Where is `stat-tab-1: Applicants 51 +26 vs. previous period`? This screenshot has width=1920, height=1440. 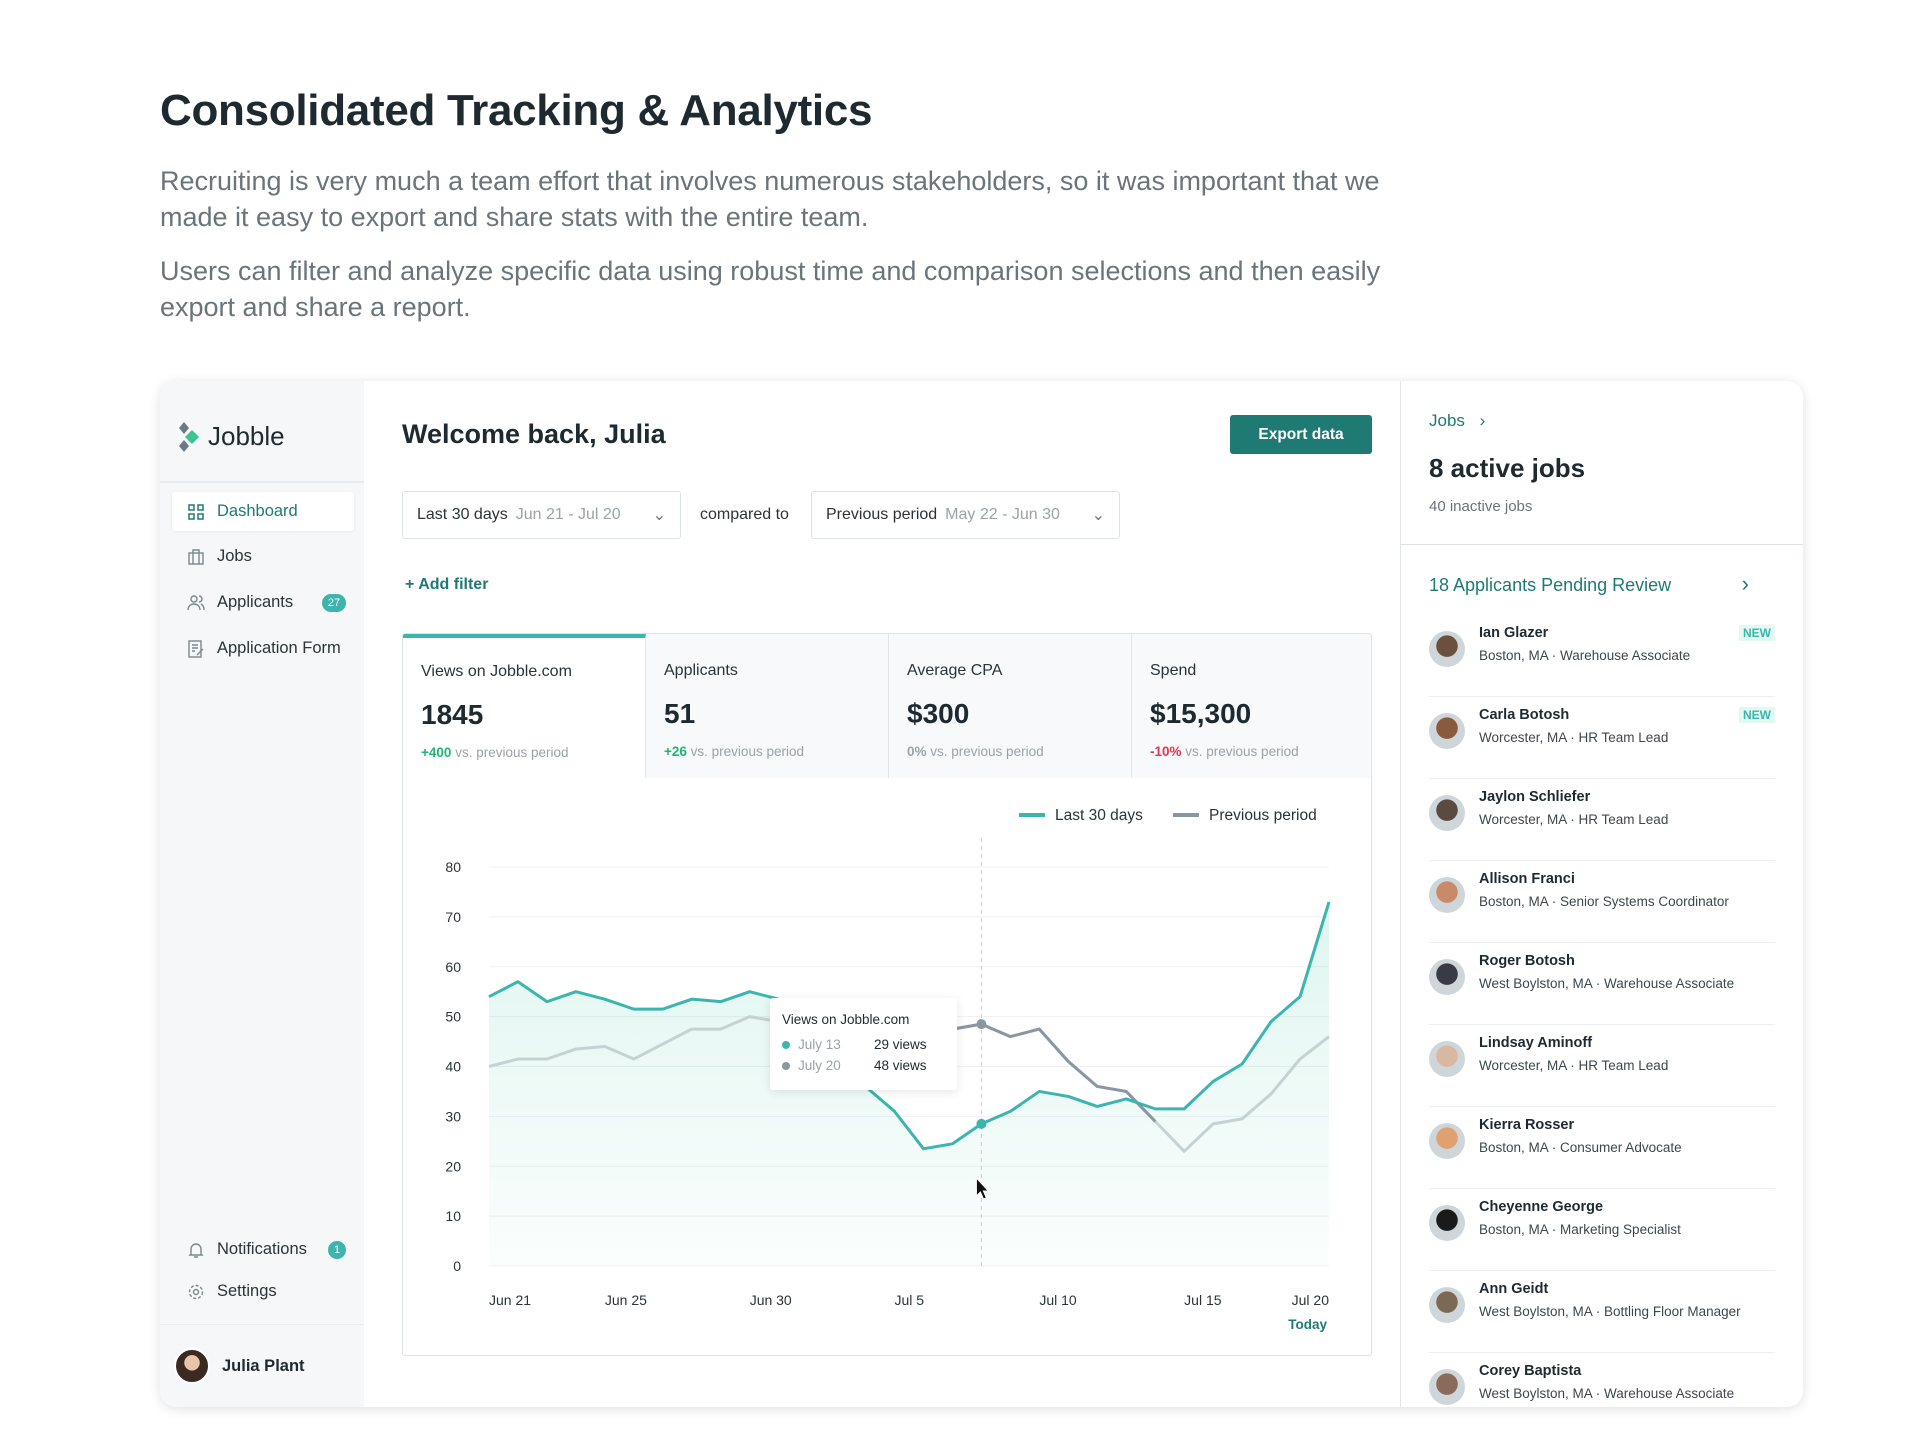 stat-tab-1: Applicants 51 +26 vs. previous period is located at coordinates (767, 706).